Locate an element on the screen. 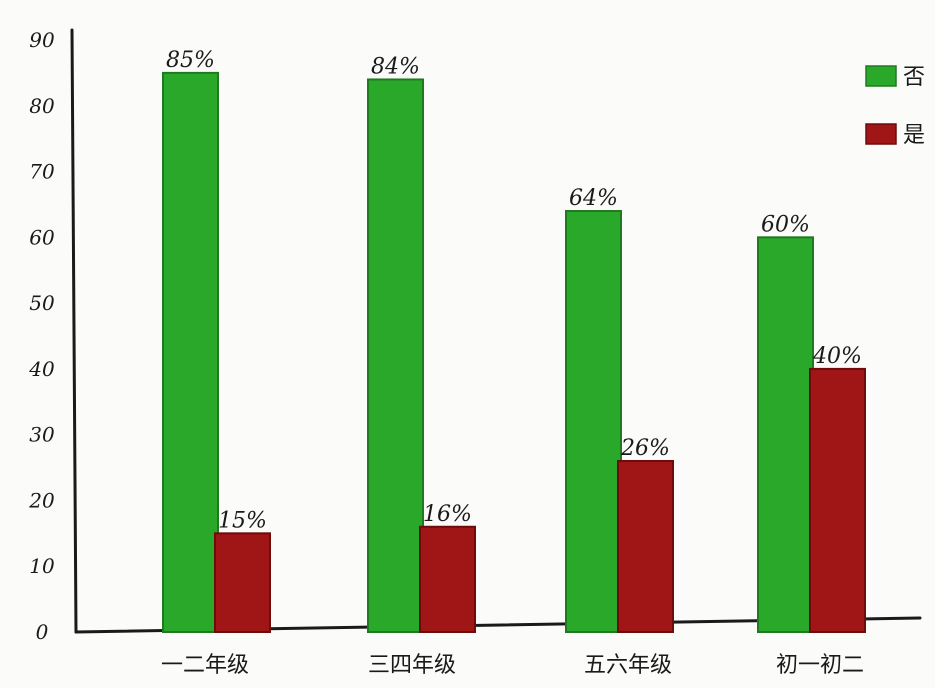 This screenshot has height=688, width=935. legend-label: 是 is located at coordinates (914, 135).